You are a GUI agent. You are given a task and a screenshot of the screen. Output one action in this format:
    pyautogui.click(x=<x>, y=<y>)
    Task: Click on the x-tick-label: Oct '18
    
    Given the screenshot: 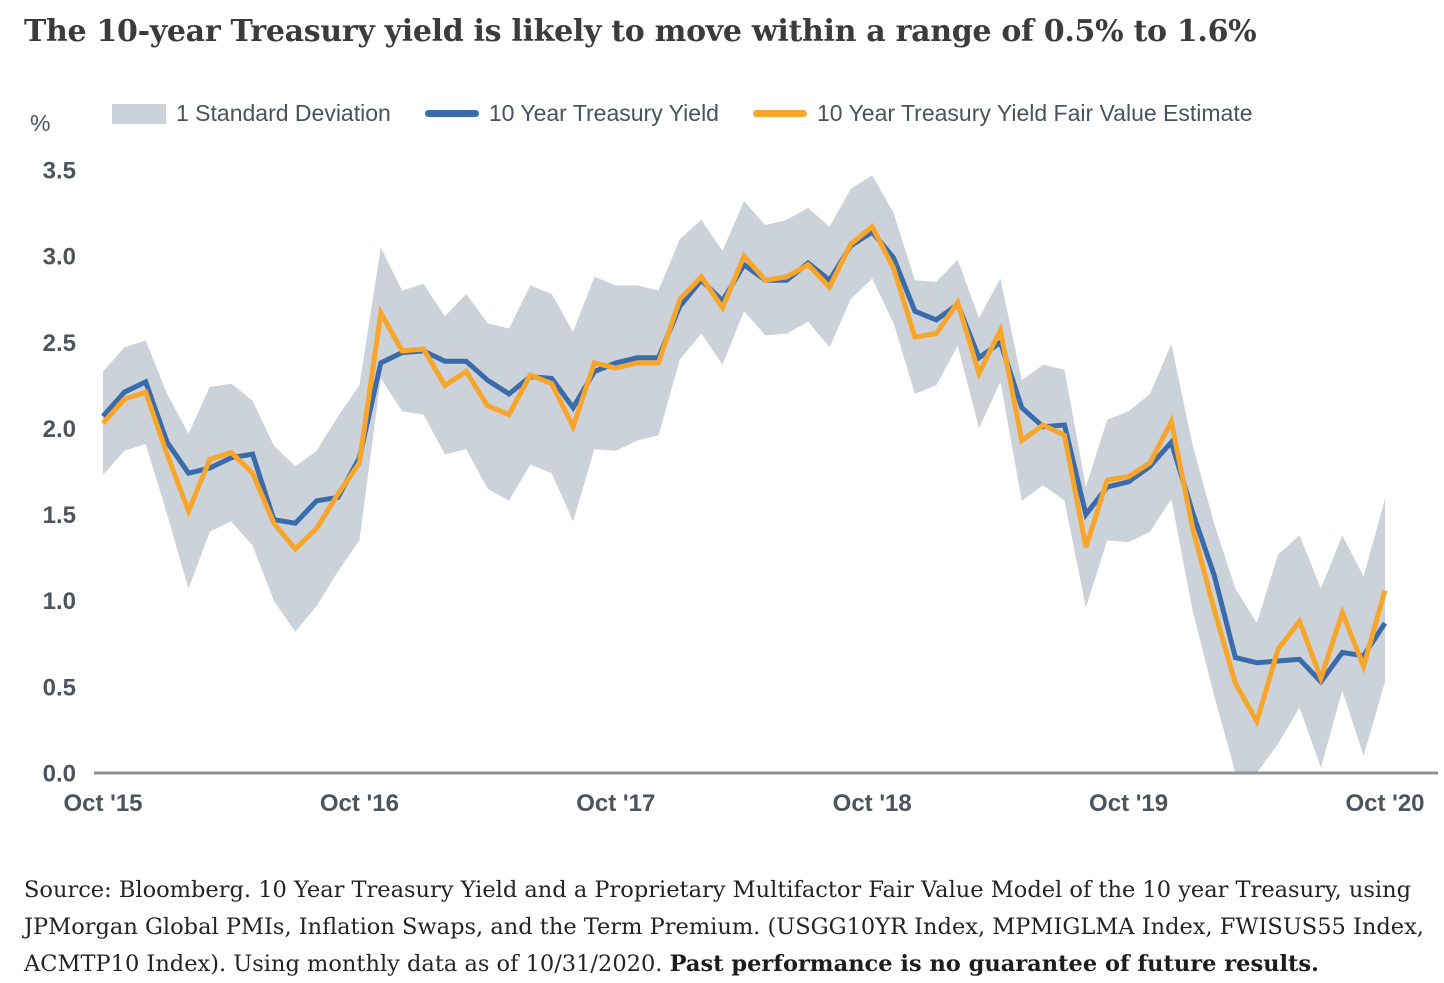 What is the action you would take?
    pyautogui.click(x=872, y=803)
    